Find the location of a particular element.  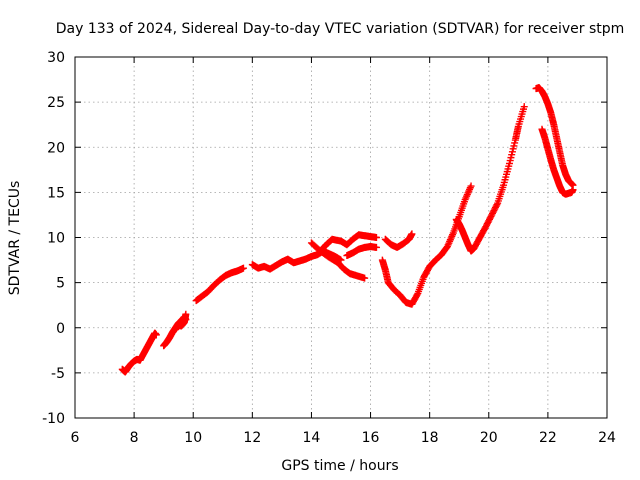

x-tick-label: 22 is located at coordinates (548, 438).